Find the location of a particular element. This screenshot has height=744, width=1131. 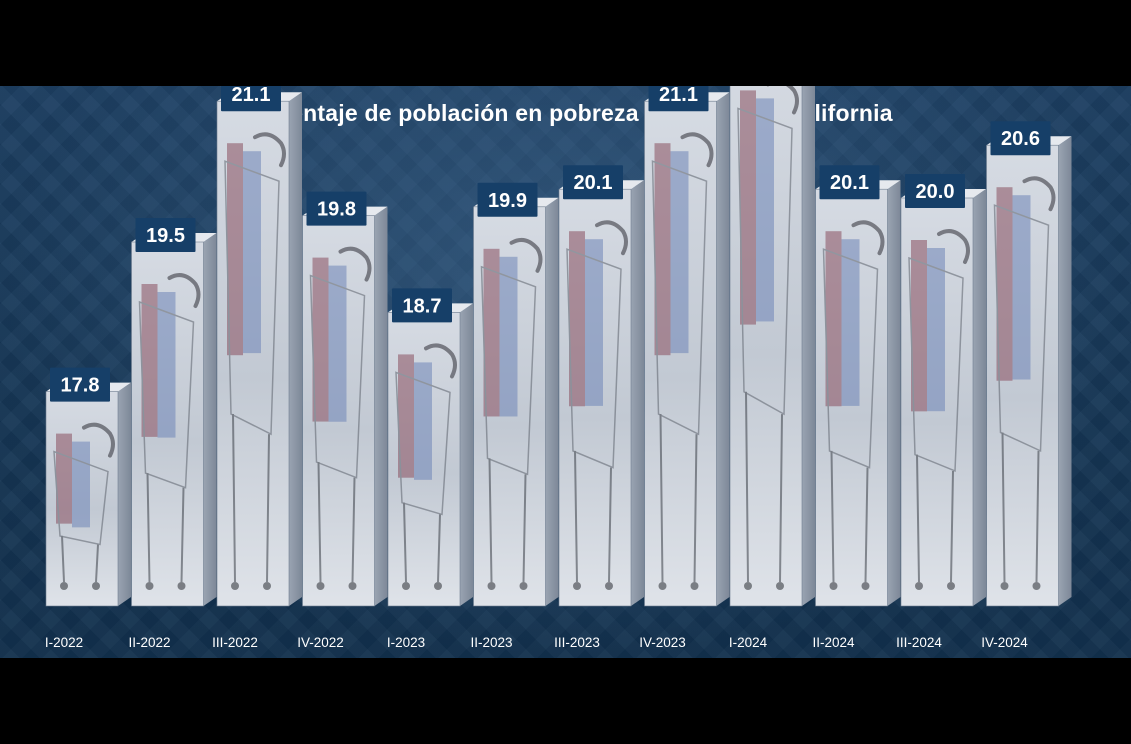

value-label: 20.0 is located at coordinates (935, 192).